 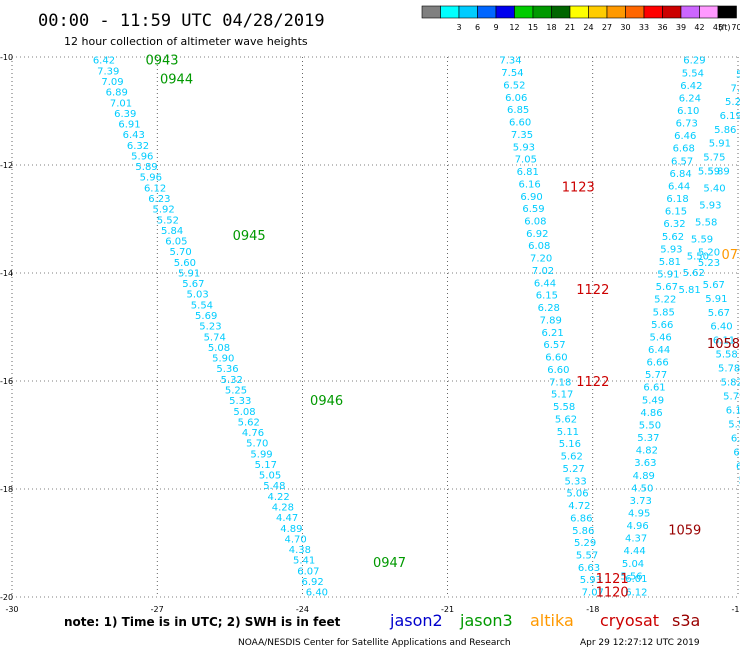 What do you see at coordinates (300, 550) in the screenshot?
I see `wave-height-point: 4.38` at bounding box center [300, 550].